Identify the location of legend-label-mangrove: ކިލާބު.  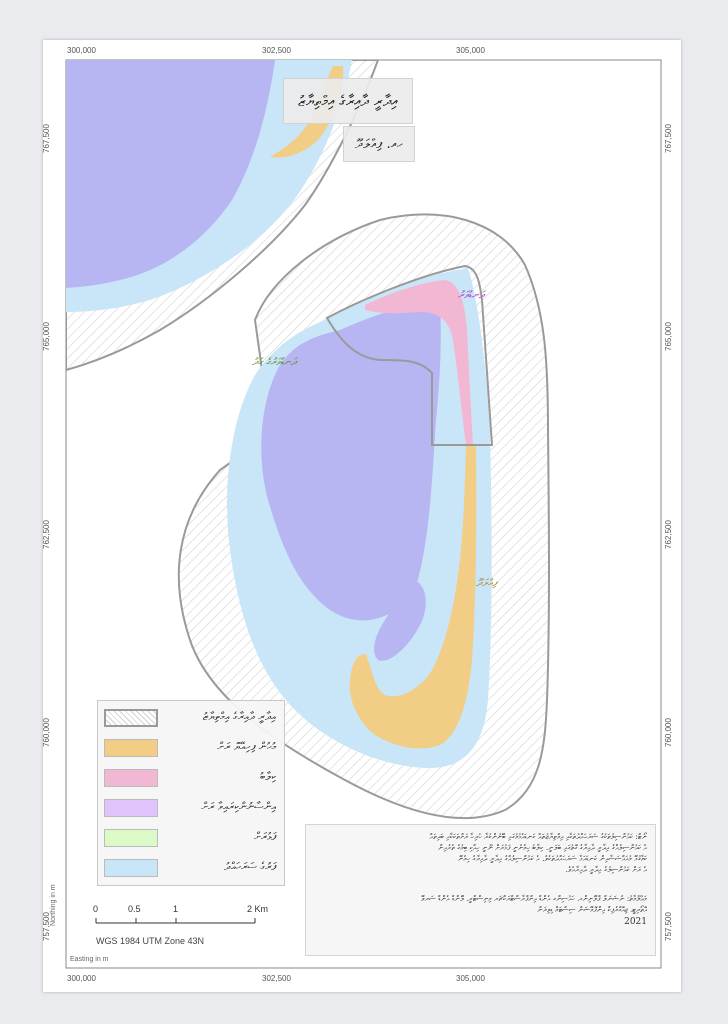
(267, 776).